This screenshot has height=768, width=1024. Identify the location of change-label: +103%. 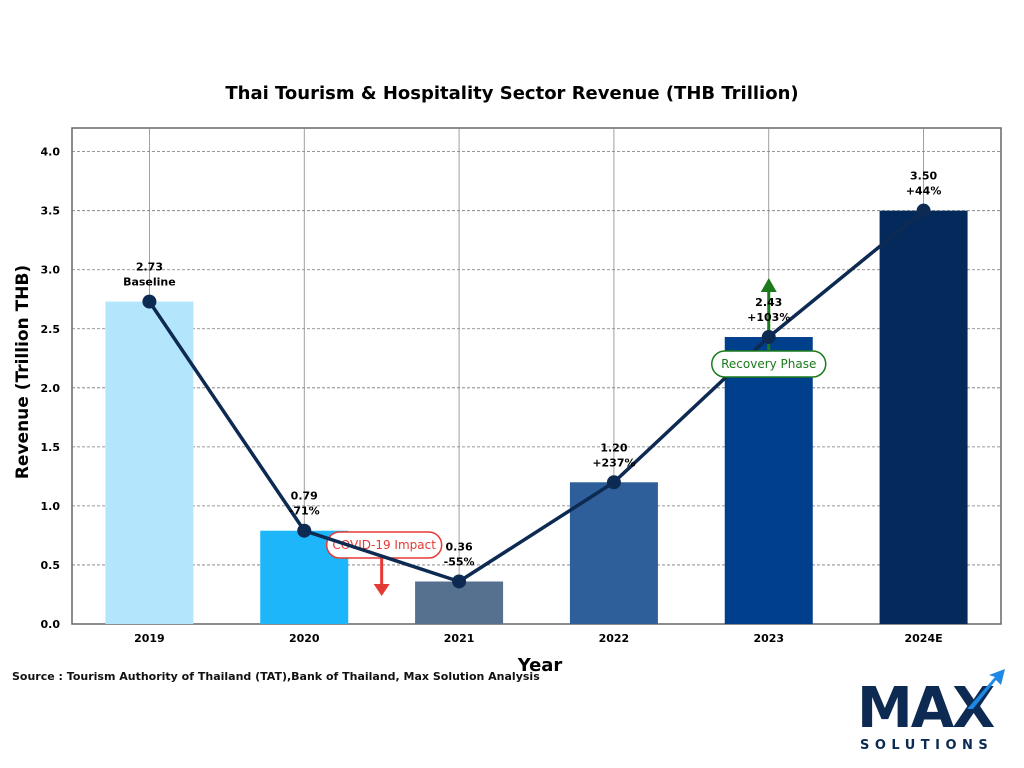
(768, 317).